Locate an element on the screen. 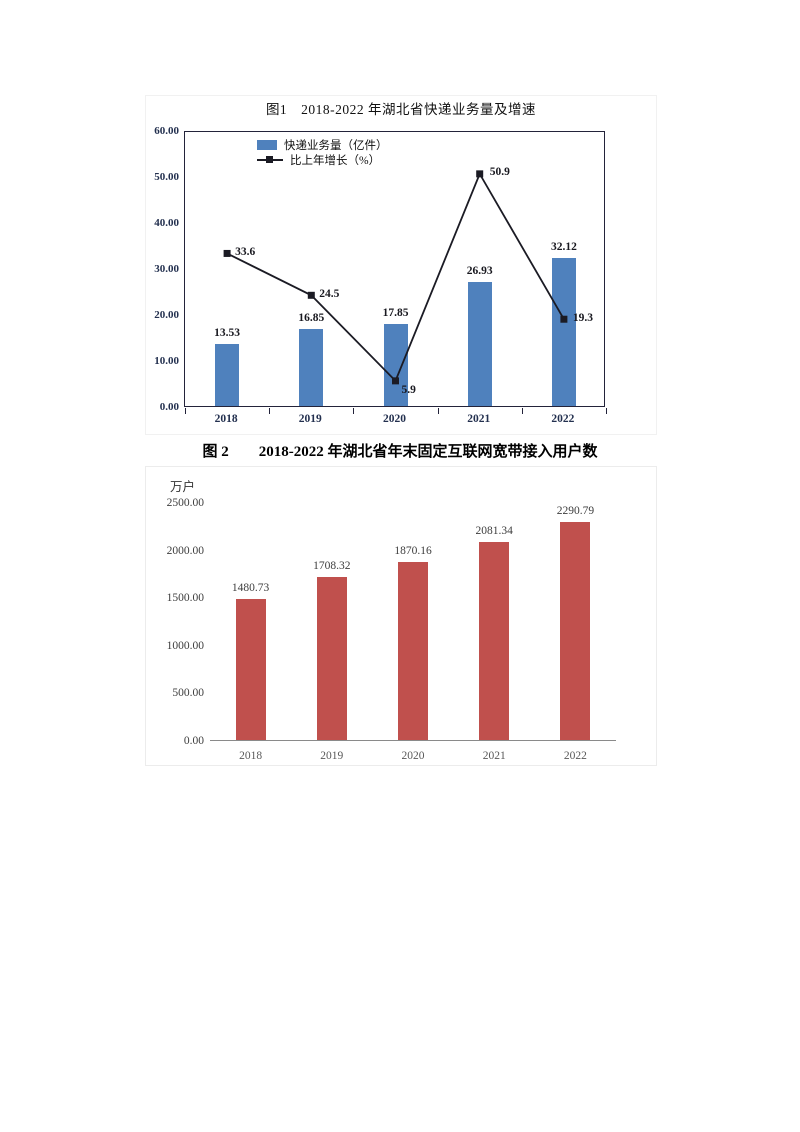  bar-value-label: 32.12 is located at coordinates (563, 247).